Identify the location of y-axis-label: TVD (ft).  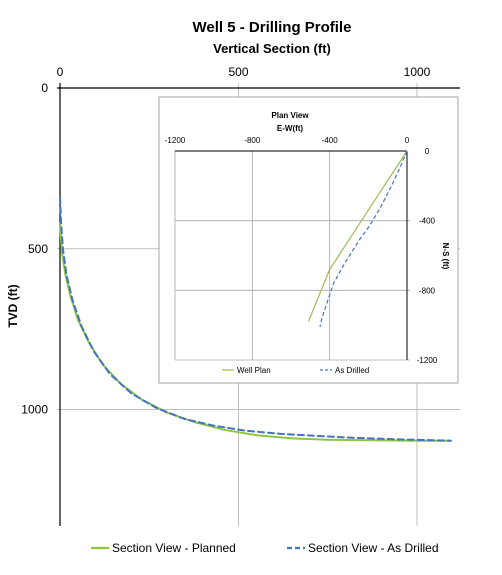
(13, 305).